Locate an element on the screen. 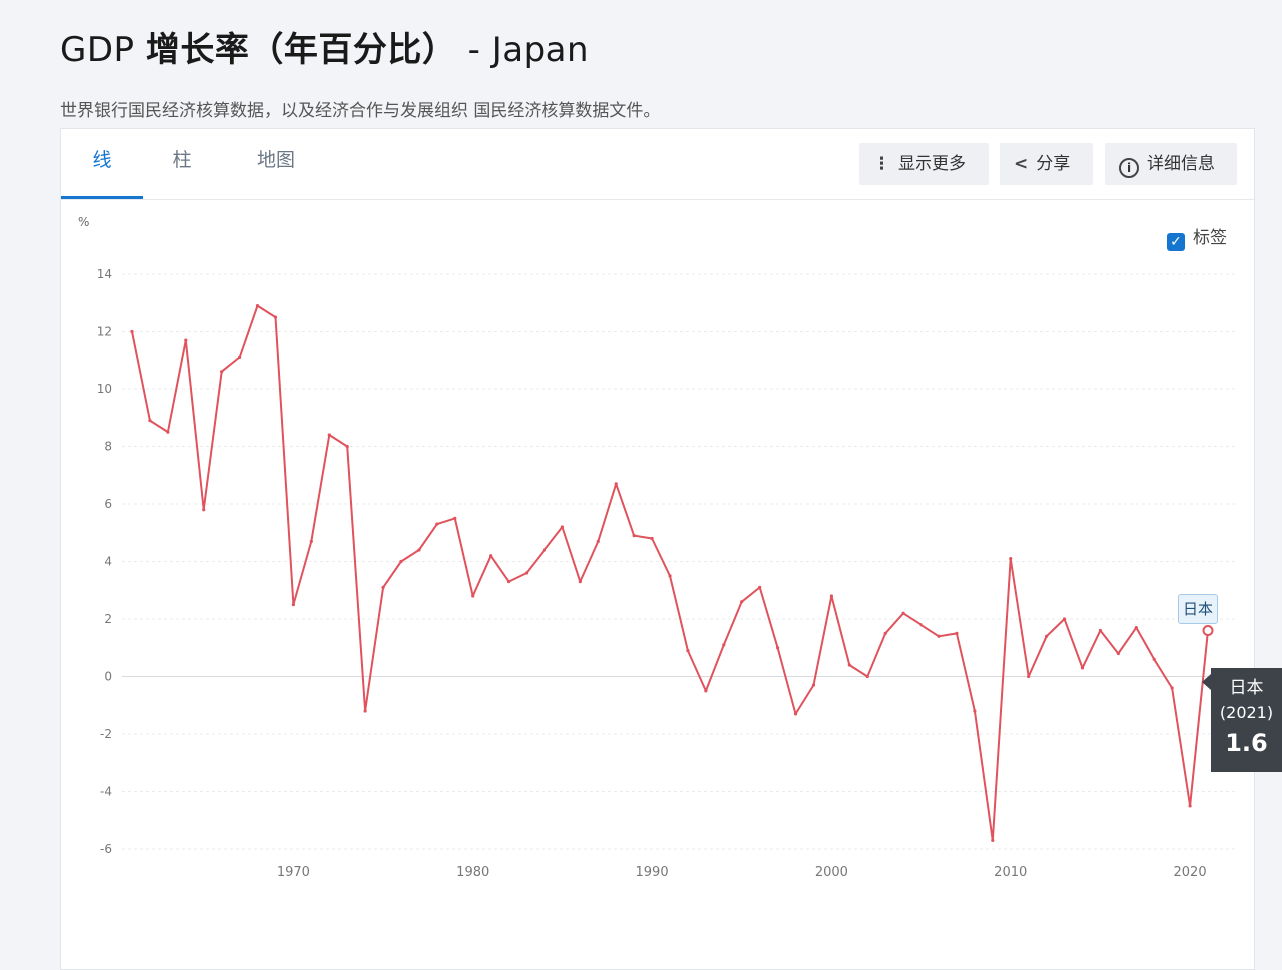  tooltip-country: 日本 is located at coordinates (1246, 688).